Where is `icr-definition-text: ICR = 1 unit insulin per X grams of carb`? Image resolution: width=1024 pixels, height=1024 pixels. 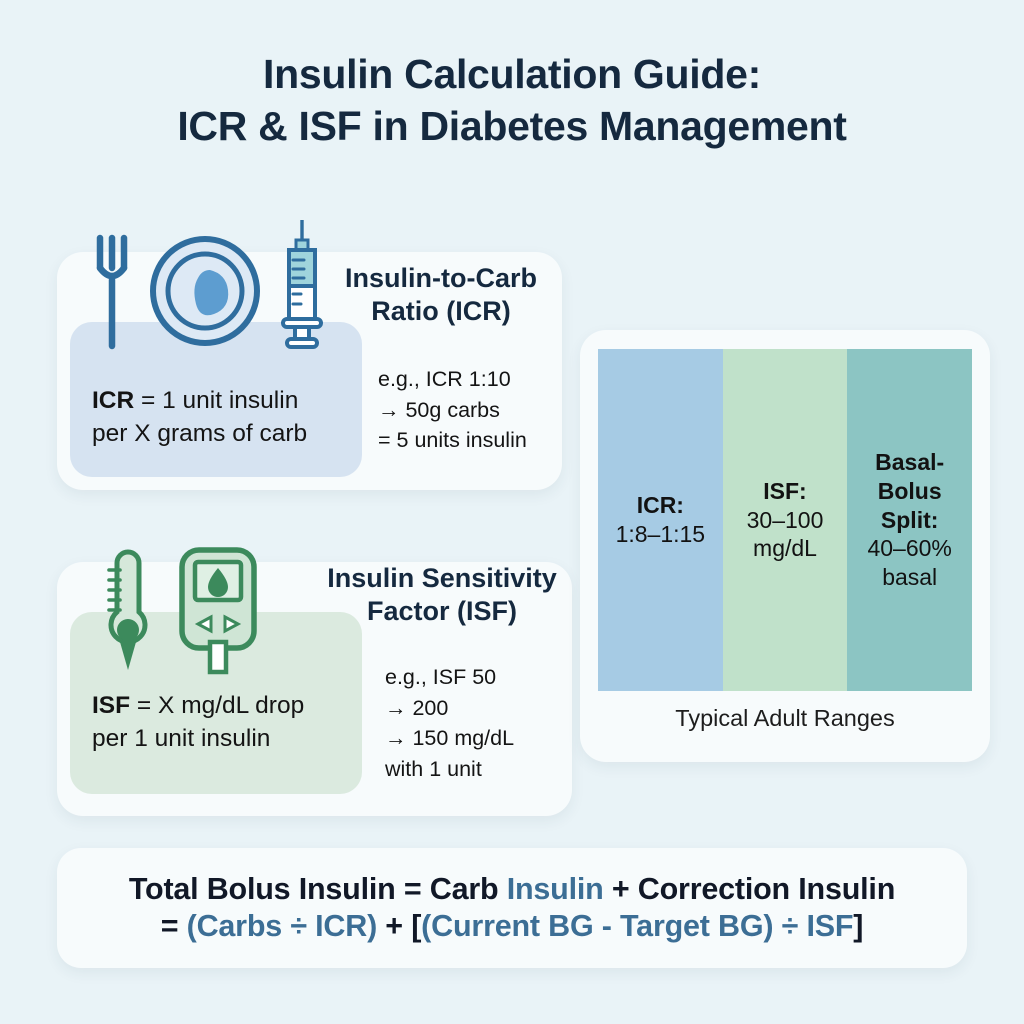 icr-definition-text: ICR = 1 unit insulin per X grams of carb is located at coordinates (199, 417).